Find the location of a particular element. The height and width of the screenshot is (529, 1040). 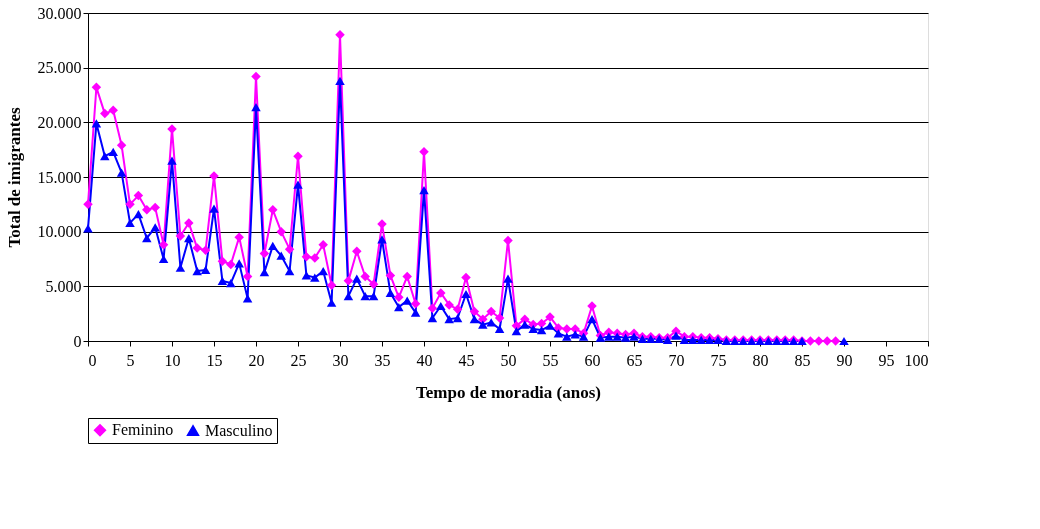

x-tick-label: 50 is located at coordinates (508, 360).